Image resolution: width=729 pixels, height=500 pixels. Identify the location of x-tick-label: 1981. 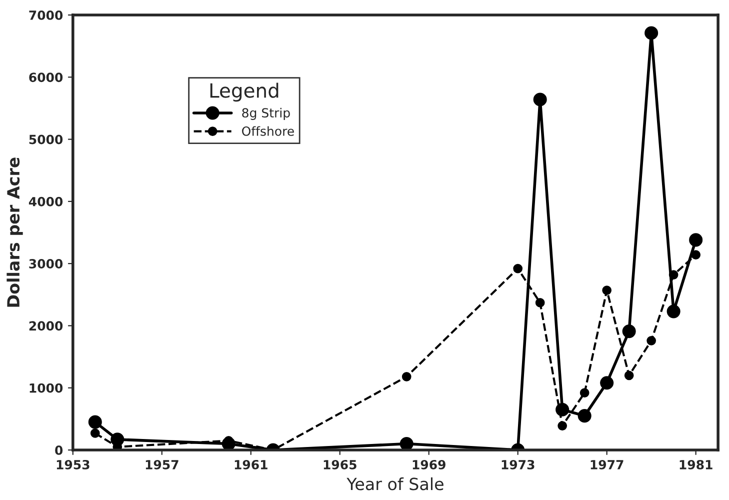
(696, 465).